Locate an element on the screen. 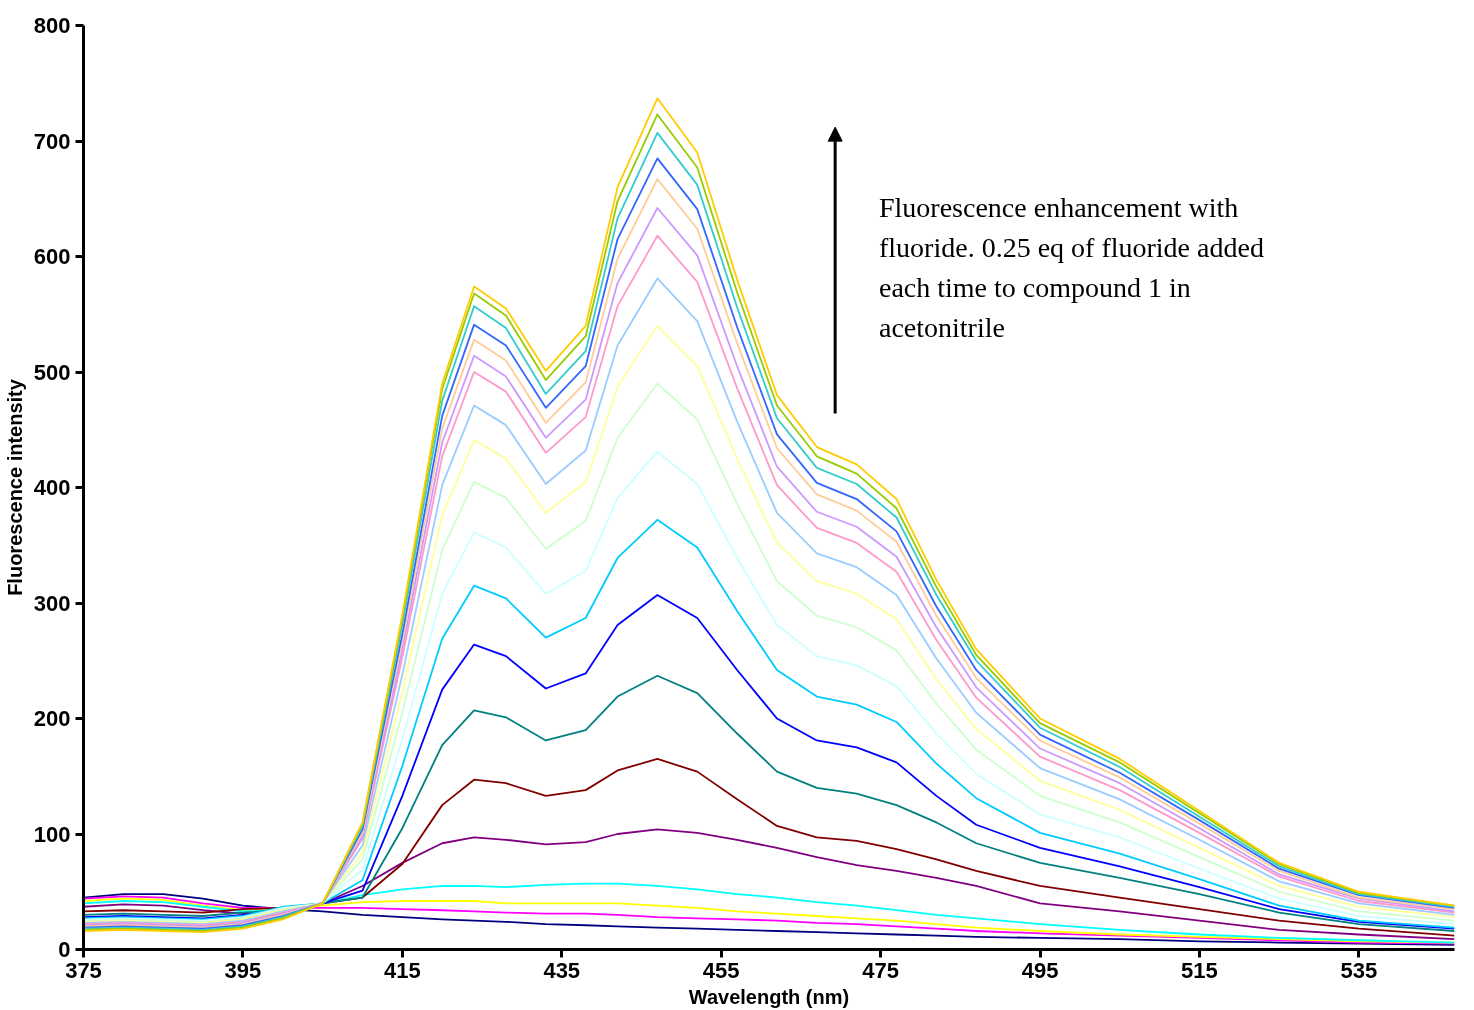 The image size is (1474, 1010). y-tick-label: 600 is located at coordinates (52, 256).